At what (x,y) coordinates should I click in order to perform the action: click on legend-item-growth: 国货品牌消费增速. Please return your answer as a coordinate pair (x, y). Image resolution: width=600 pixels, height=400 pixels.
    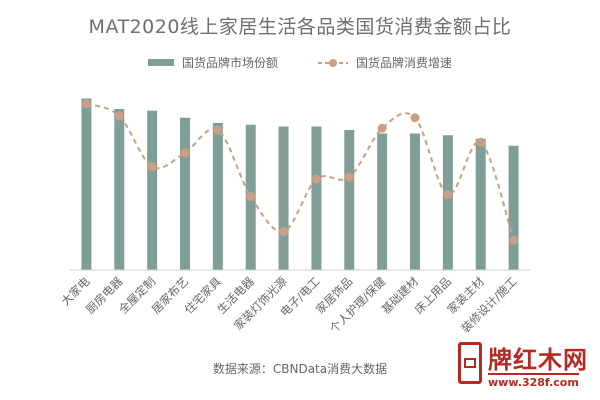
    Looking at the image, I should click on (385, 62).